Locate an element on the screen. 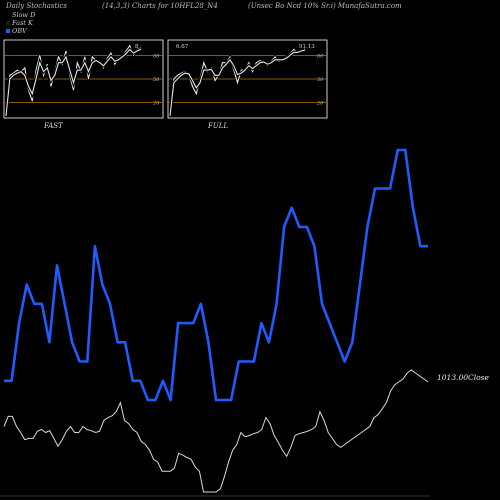 The height and width of the screenshot is (500, 500). fast-level-label-20: 20 is located at coordinates (156, 103).